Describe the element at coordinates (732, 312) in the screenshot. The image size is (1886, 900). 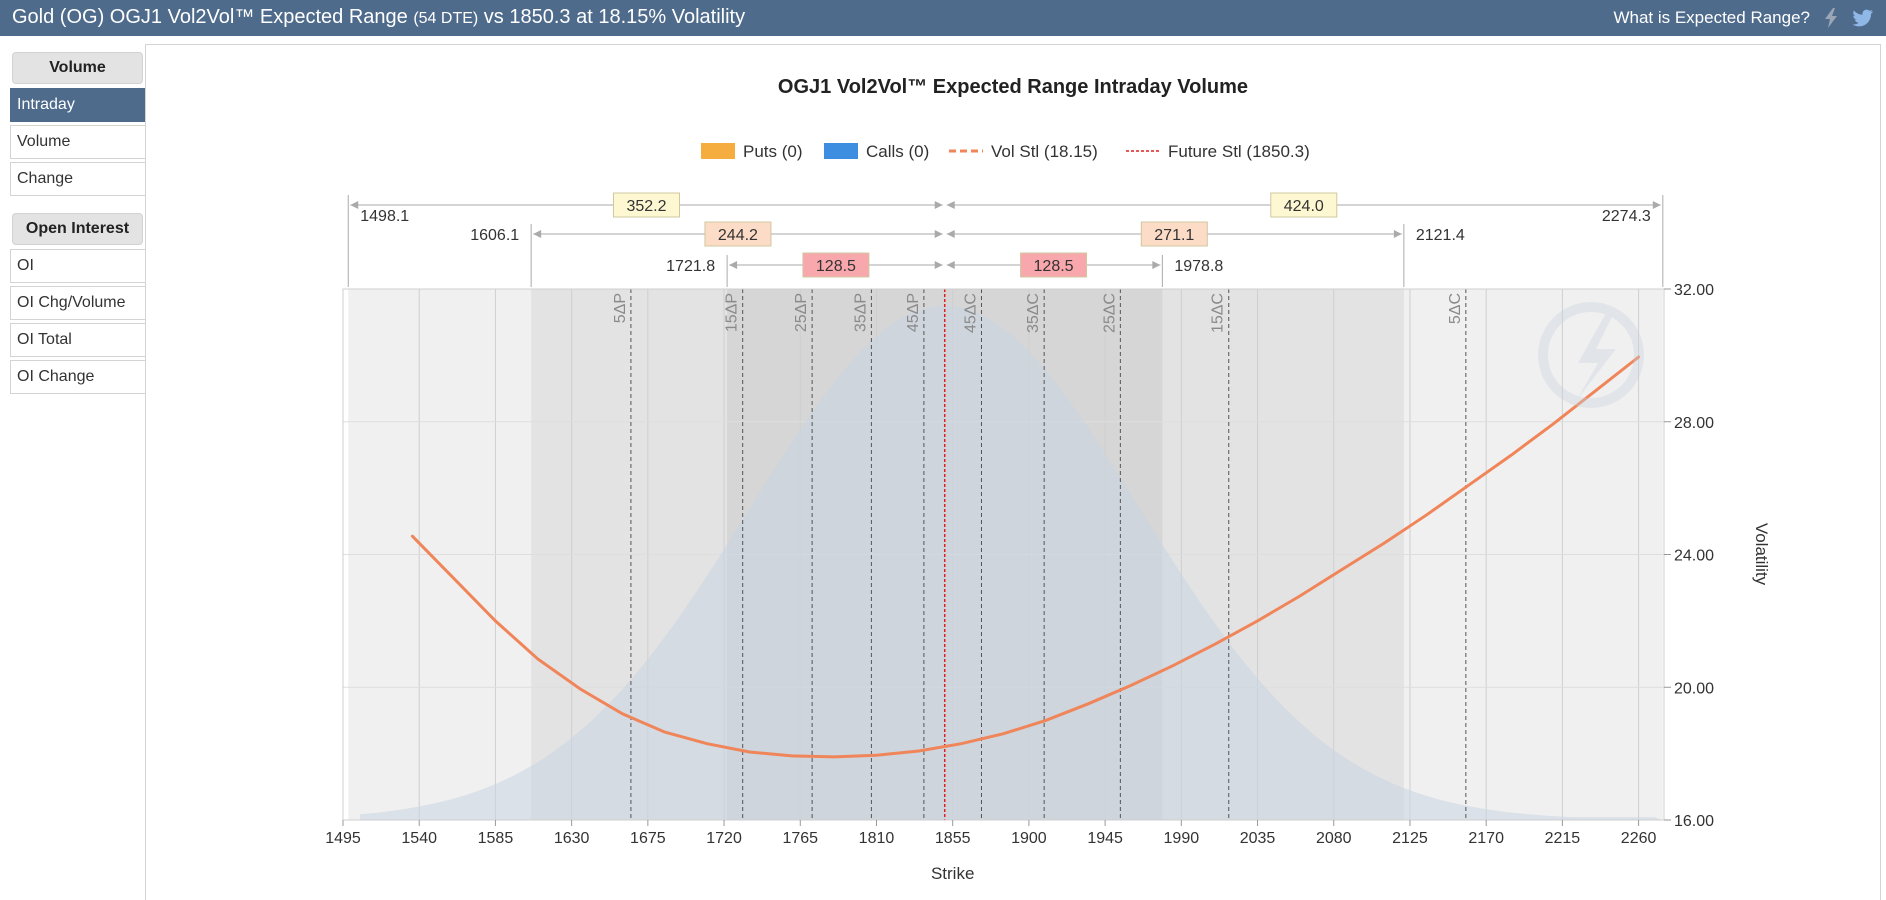
I see `delta-label: 15ΔP` at that location.